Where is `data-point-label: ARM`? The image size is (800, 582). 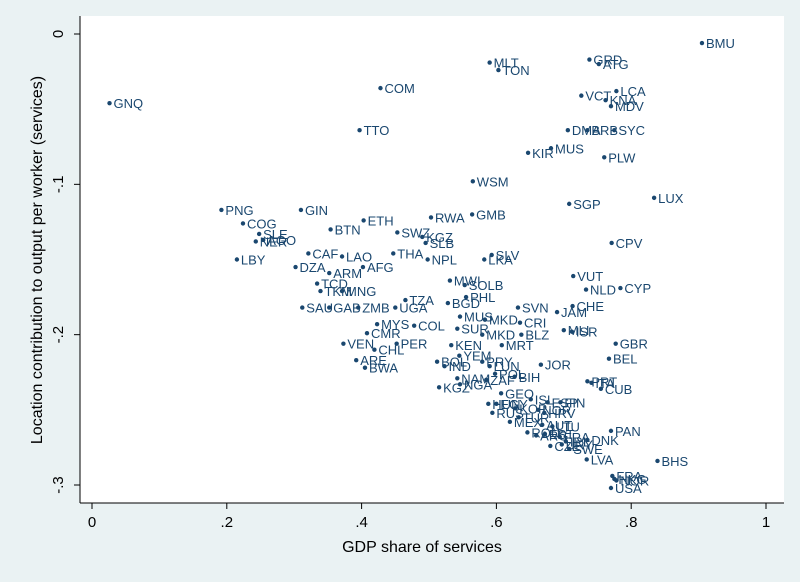 data-point-label: ARM is located at coordinates (347, 273).